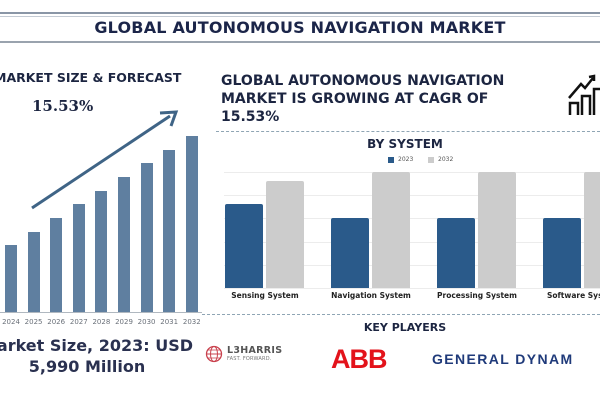 The image size is (600, 400). I want to click on forecast-bar-2027, so click(78, 258).